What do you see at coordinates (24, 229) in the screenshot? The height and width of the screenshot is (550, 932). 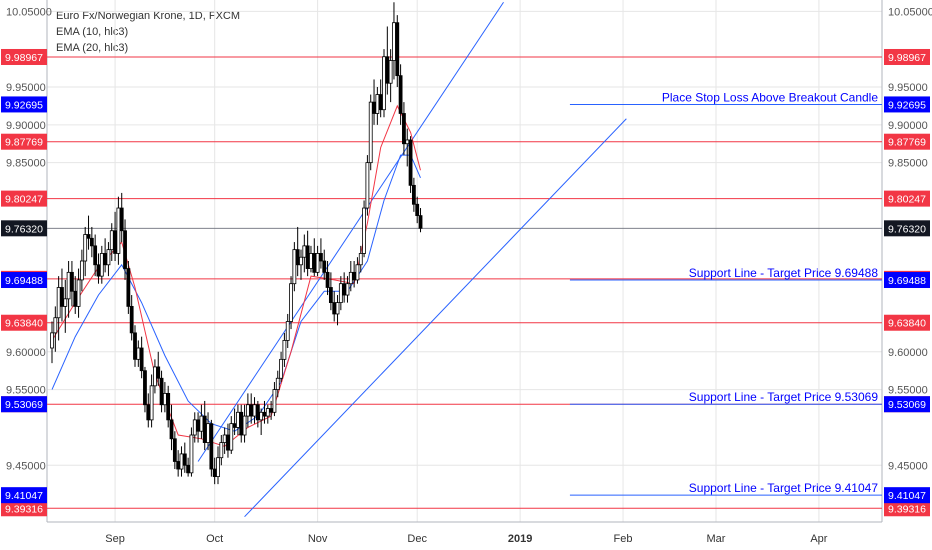 I see `current-price-label-text-left: 9.76320` at bounding box center [24, 229].